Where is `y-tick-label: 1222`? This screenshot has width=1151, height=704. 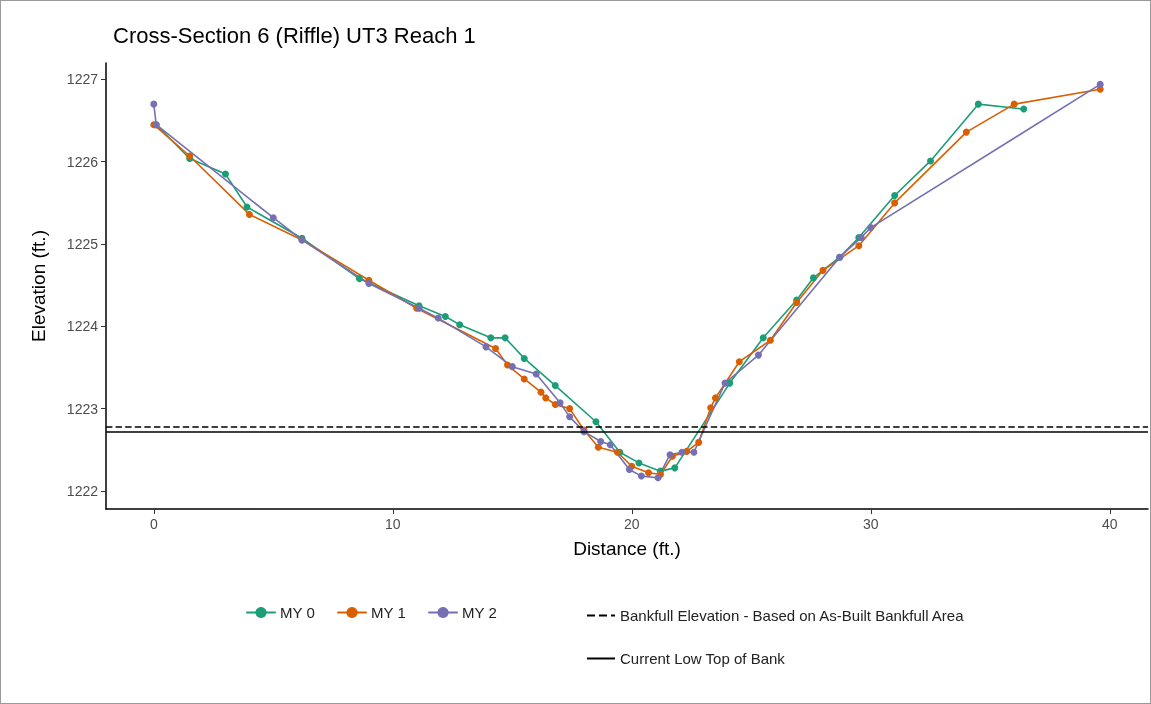 y-tick-label: 1222 is located at coordinates (82, 490).